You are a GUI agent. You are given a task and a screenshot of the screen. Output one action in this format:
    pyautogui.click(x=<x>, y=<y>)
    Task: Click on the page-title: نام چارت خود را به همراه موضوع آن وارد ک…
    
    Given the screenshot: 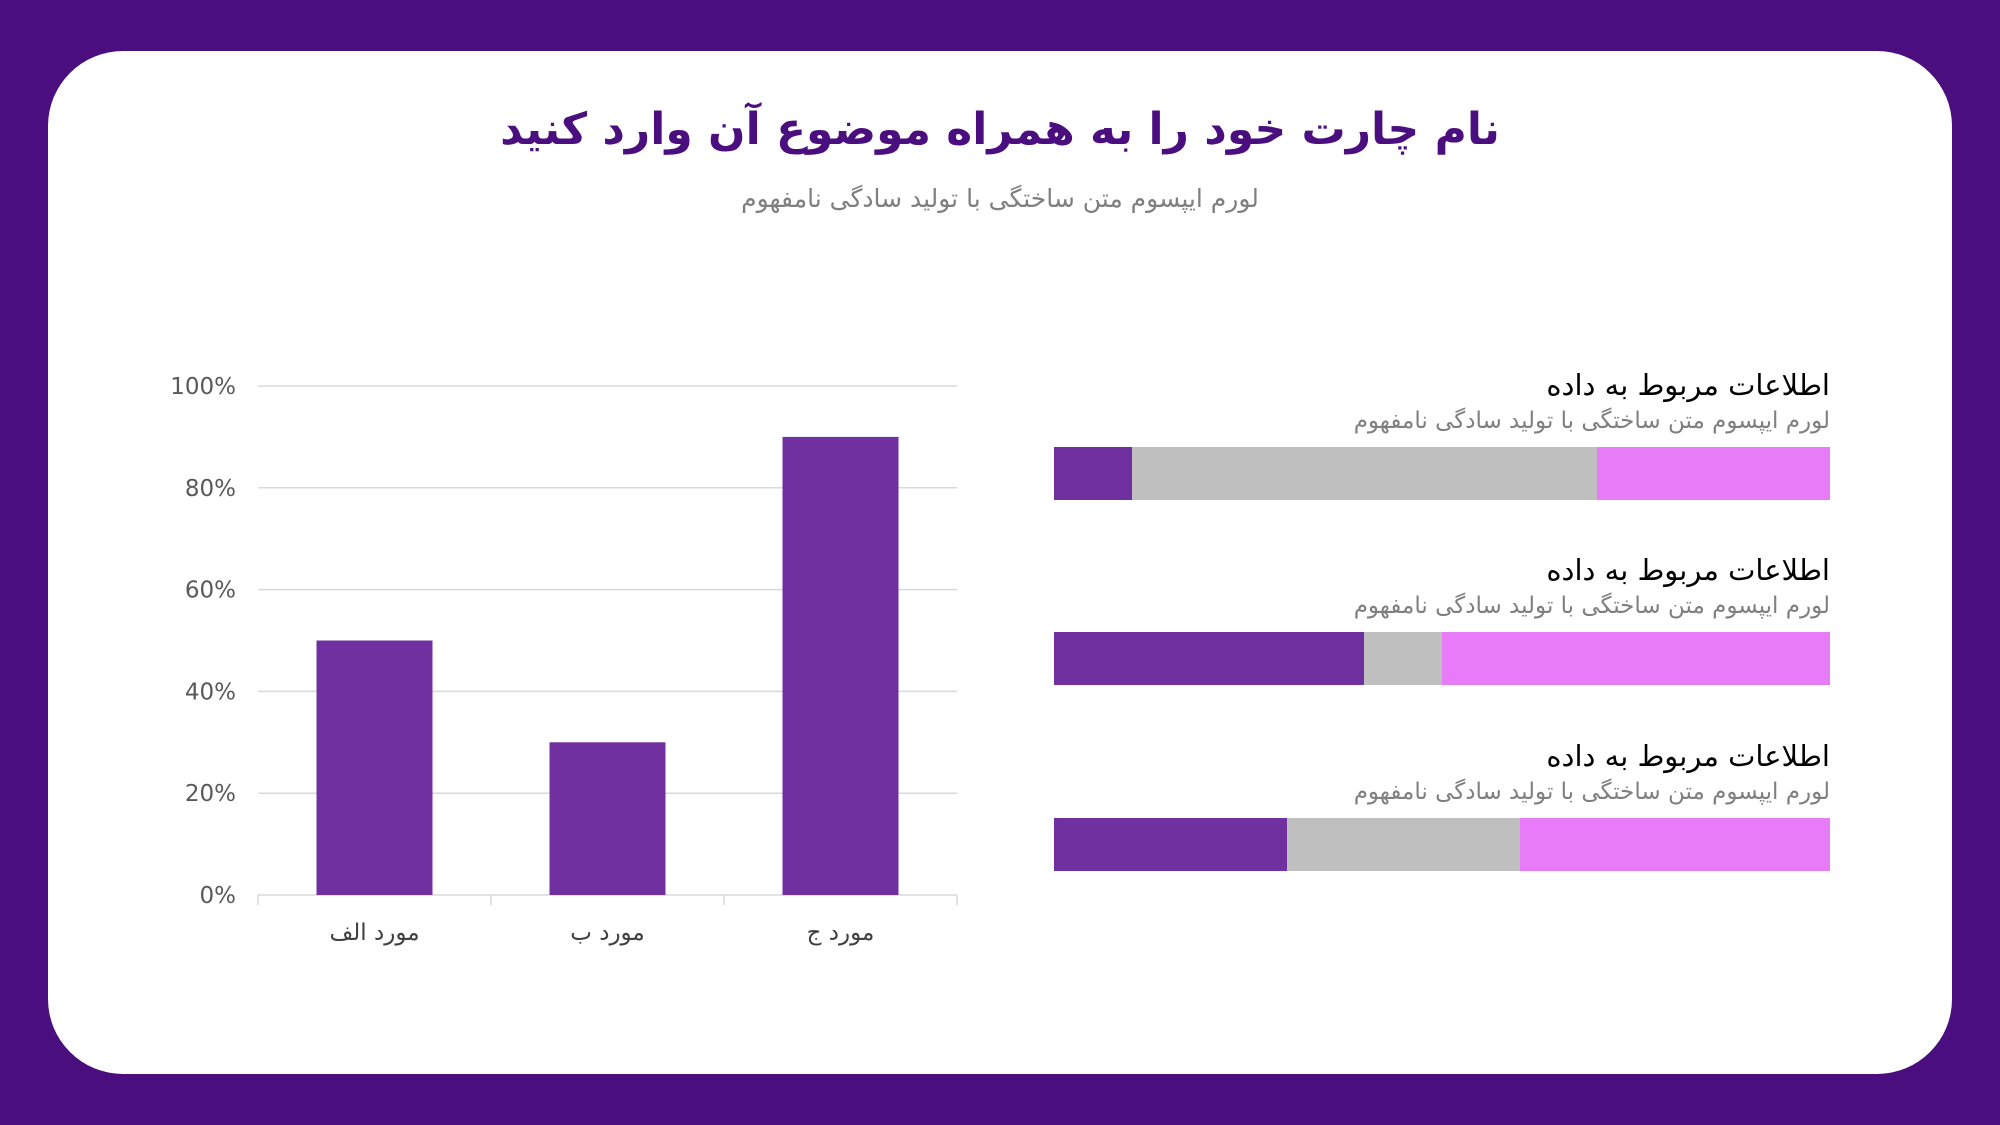 What is the action you would take?
    pyautogui.click(x=1000, y=129)
    